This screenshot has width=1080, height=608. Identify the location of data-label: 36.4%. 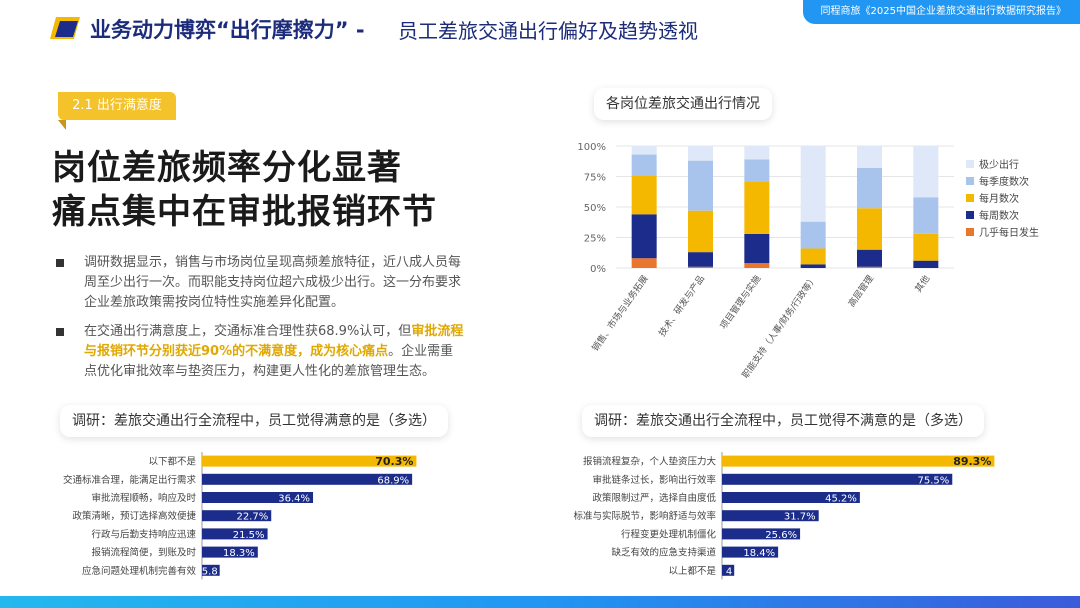
(294, 499).